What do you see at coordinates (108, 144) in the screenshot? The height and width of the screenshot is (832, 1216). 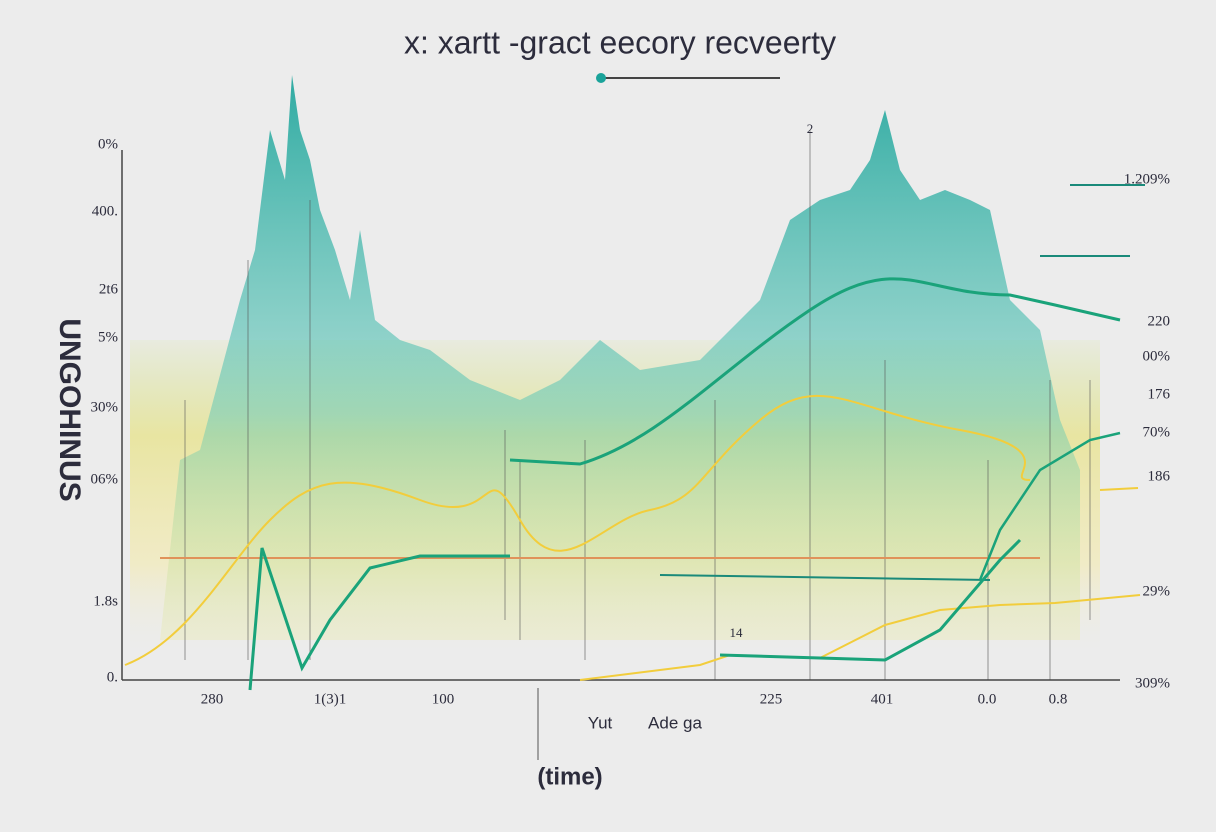 I see `left-label: 0%` at bounding box center [108, 144].